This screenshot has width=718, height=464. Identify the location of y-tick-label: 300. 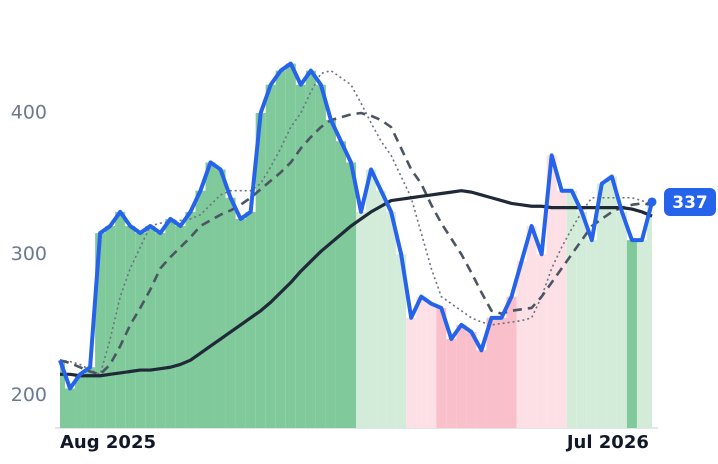
(29, 254).